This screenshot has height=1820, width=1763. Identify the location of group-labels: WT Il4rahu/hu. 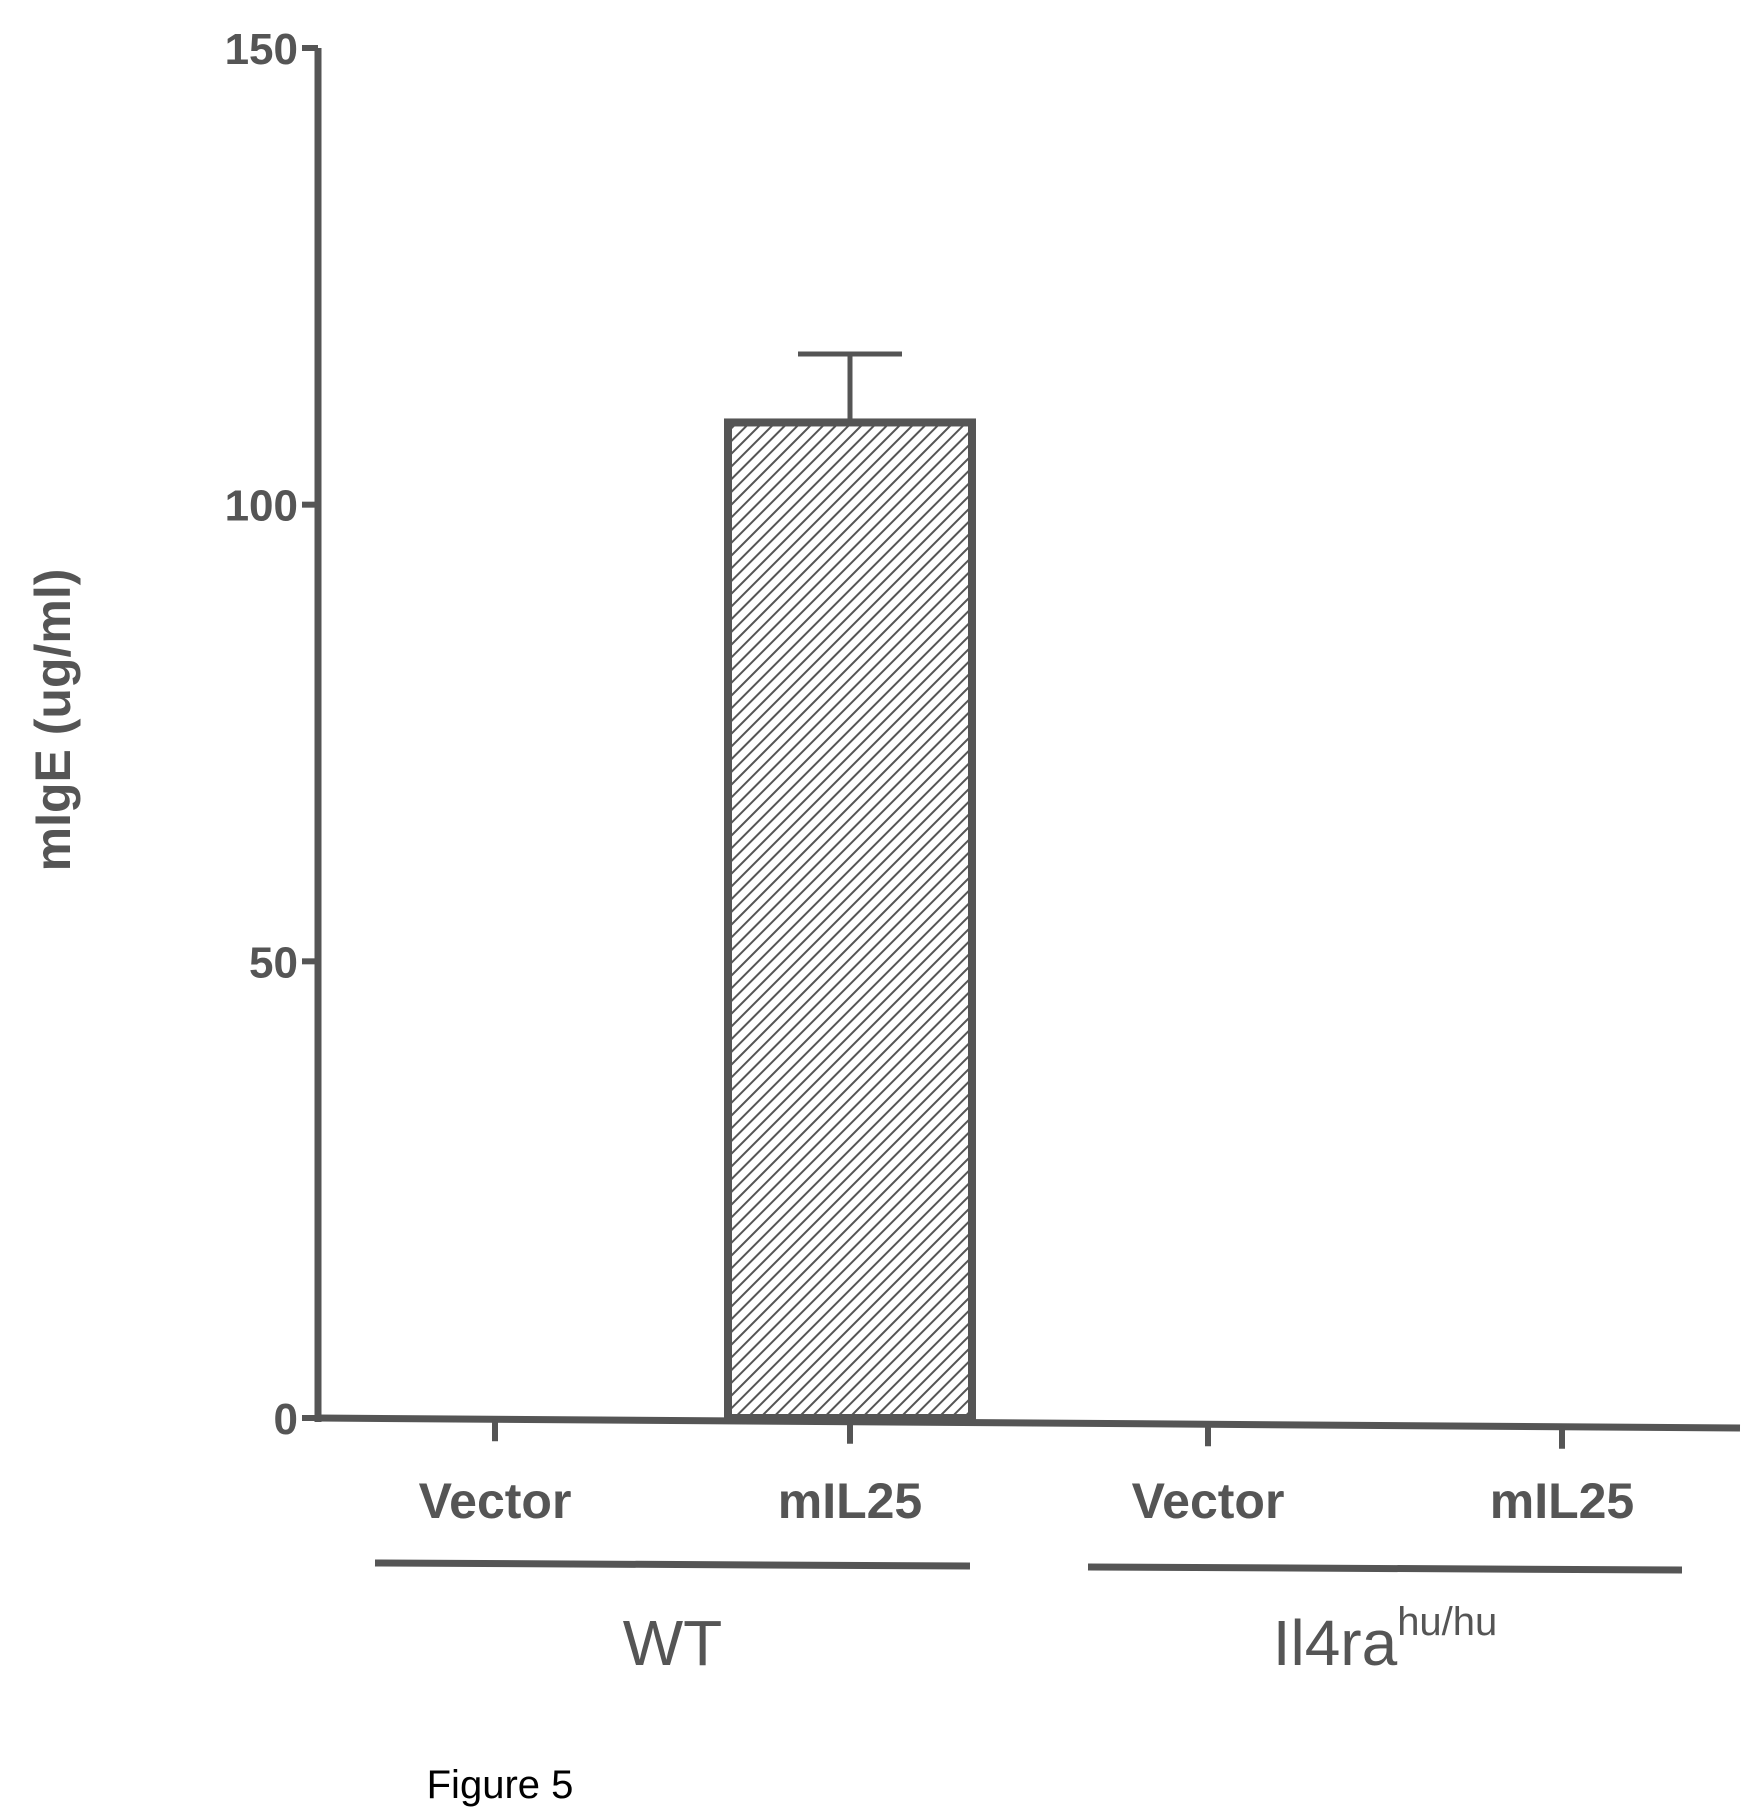
(1028, 1619).